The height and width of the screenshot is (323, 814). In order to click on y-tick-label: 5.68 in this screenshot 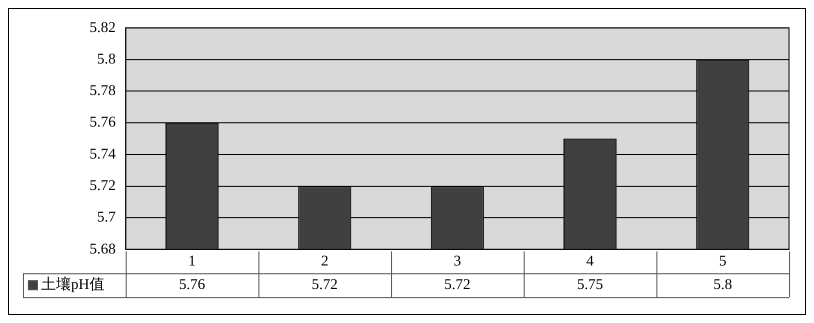, I will do `click(103, 249)`.